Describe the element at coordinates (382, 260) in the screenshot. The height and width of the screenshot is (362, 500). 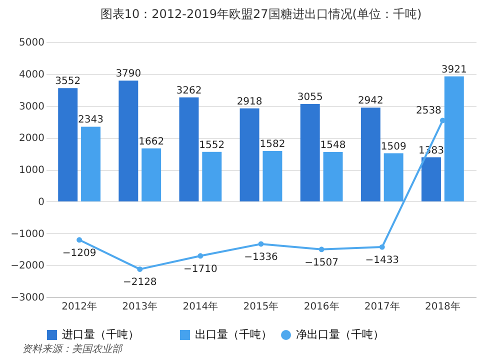
I see `data-label: −1433` at that location.